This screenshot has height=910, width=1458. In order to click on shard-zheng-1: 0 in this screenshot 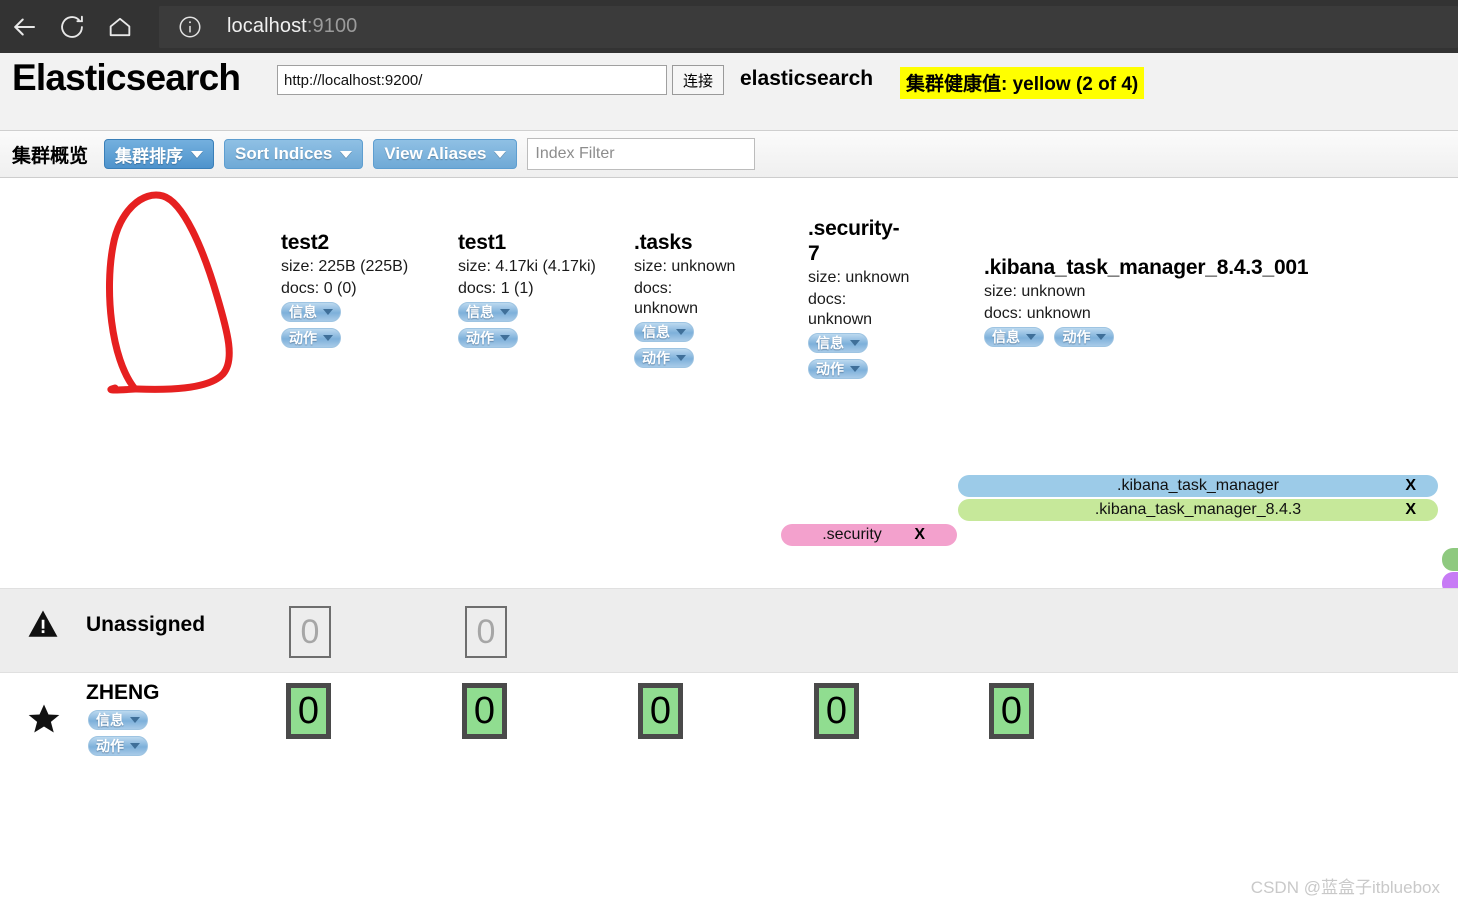, I will do `click(484, 711)`.